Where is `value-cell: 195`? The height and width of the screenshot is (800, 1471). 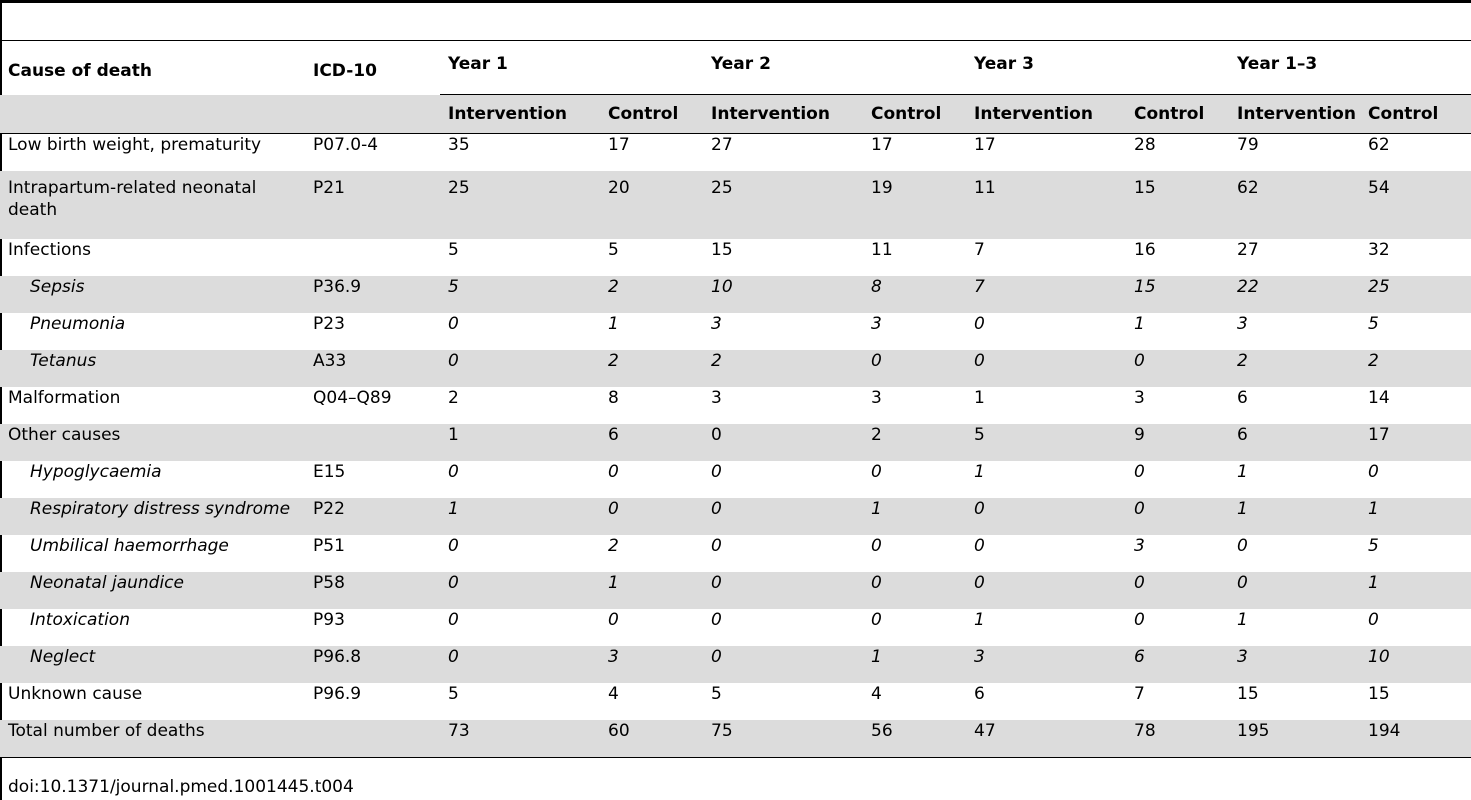 value-cell: 195 is located at coordinates (1295, 739).